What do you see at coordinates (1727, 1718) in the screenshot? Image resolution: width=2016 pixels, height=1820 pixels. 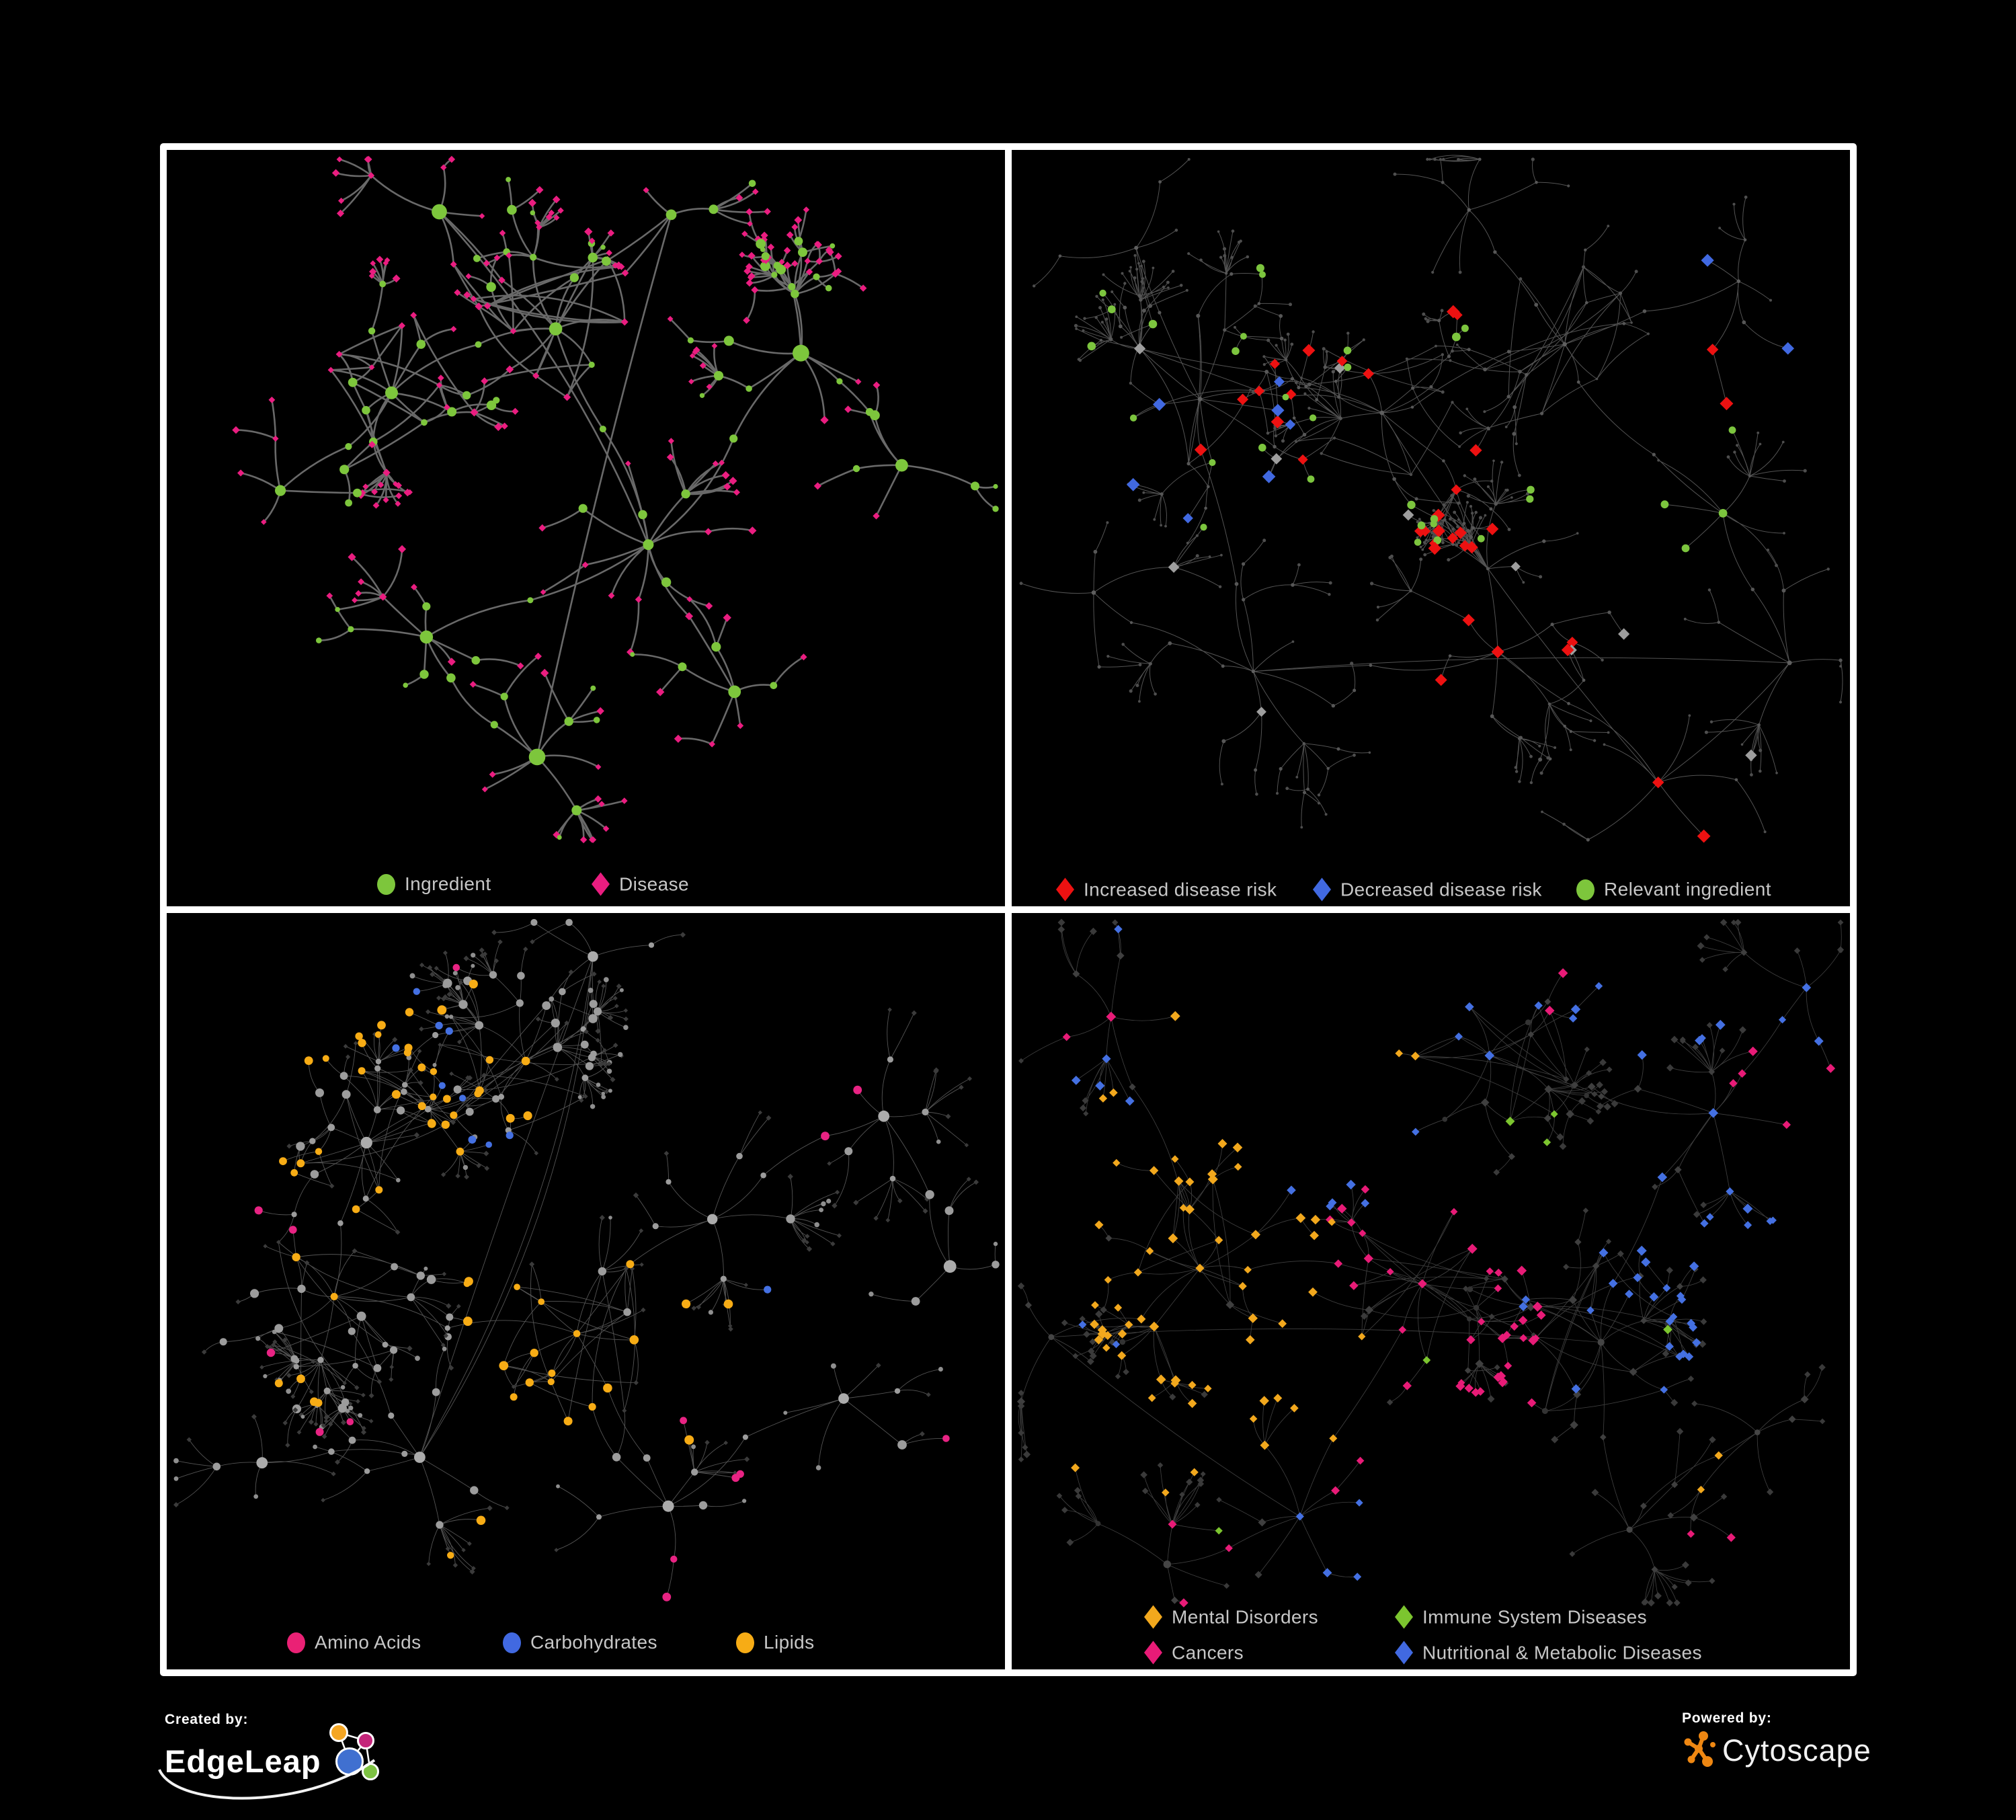 I see `powered-by-label: Powered by:` at bounding box center [1727, 1718].